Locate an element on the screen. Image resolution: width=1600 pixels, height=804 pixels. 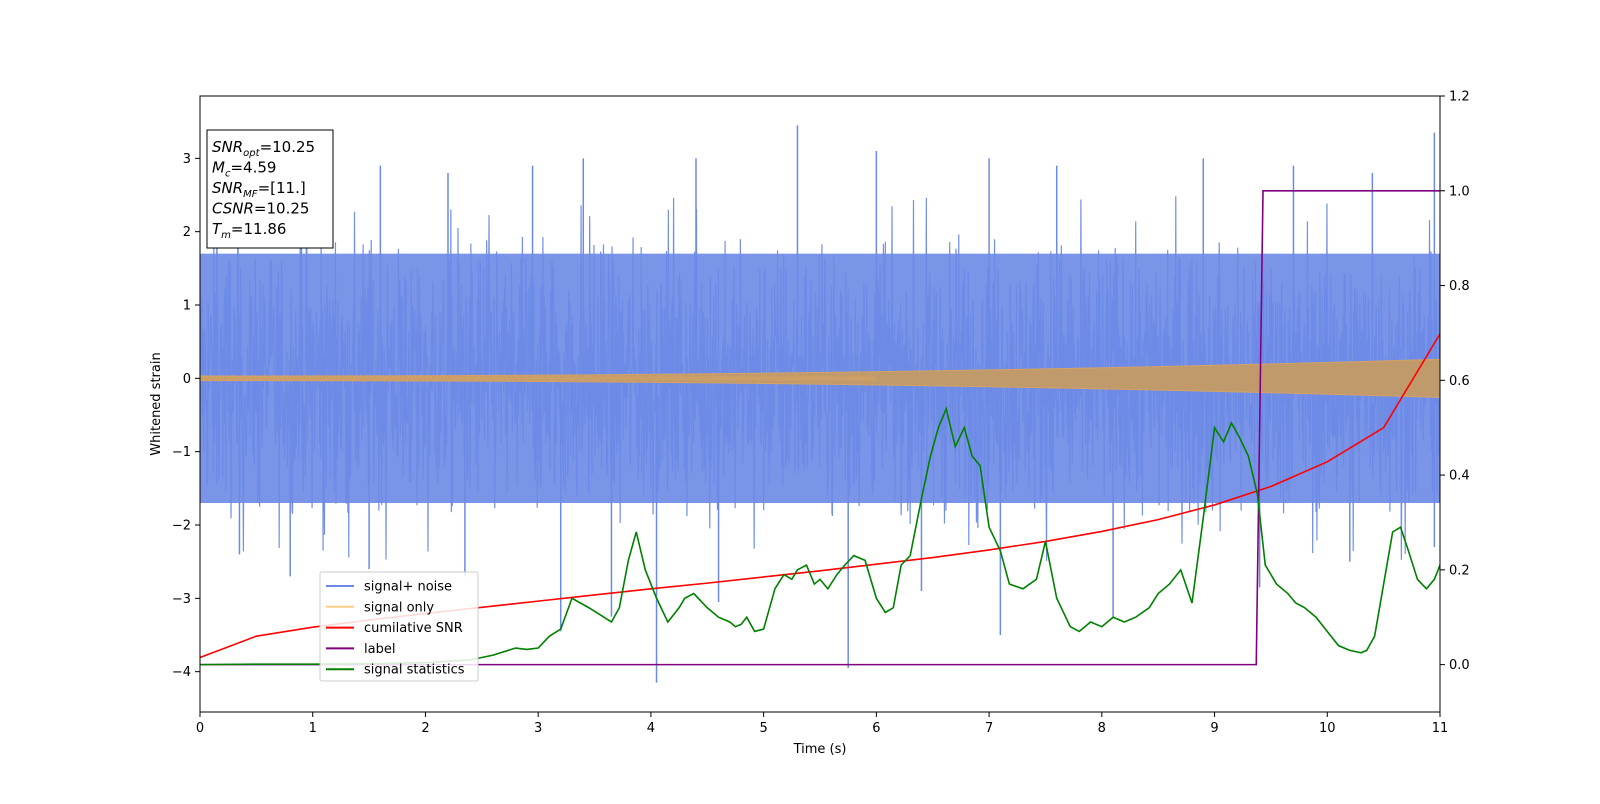
y-tick-label: −4 is located at coordinates (181, 672).